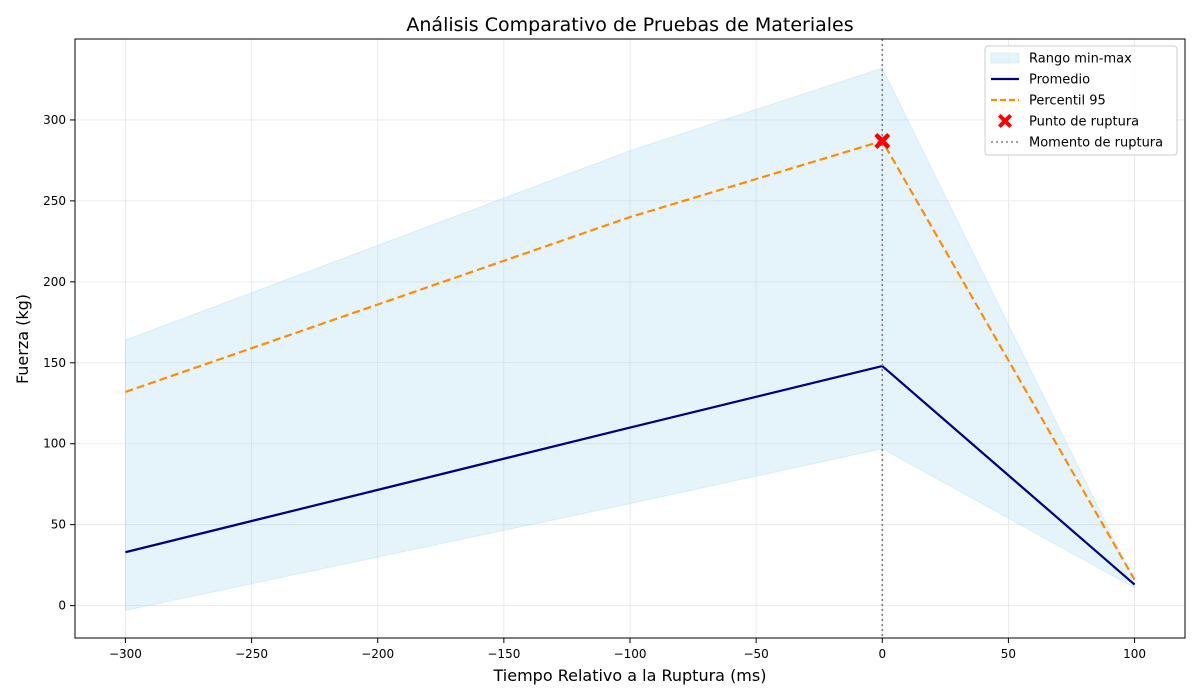 The height and width of the screenshot is (700, 1200). I want to click on x-tick-label: −200, so click(377, 654).